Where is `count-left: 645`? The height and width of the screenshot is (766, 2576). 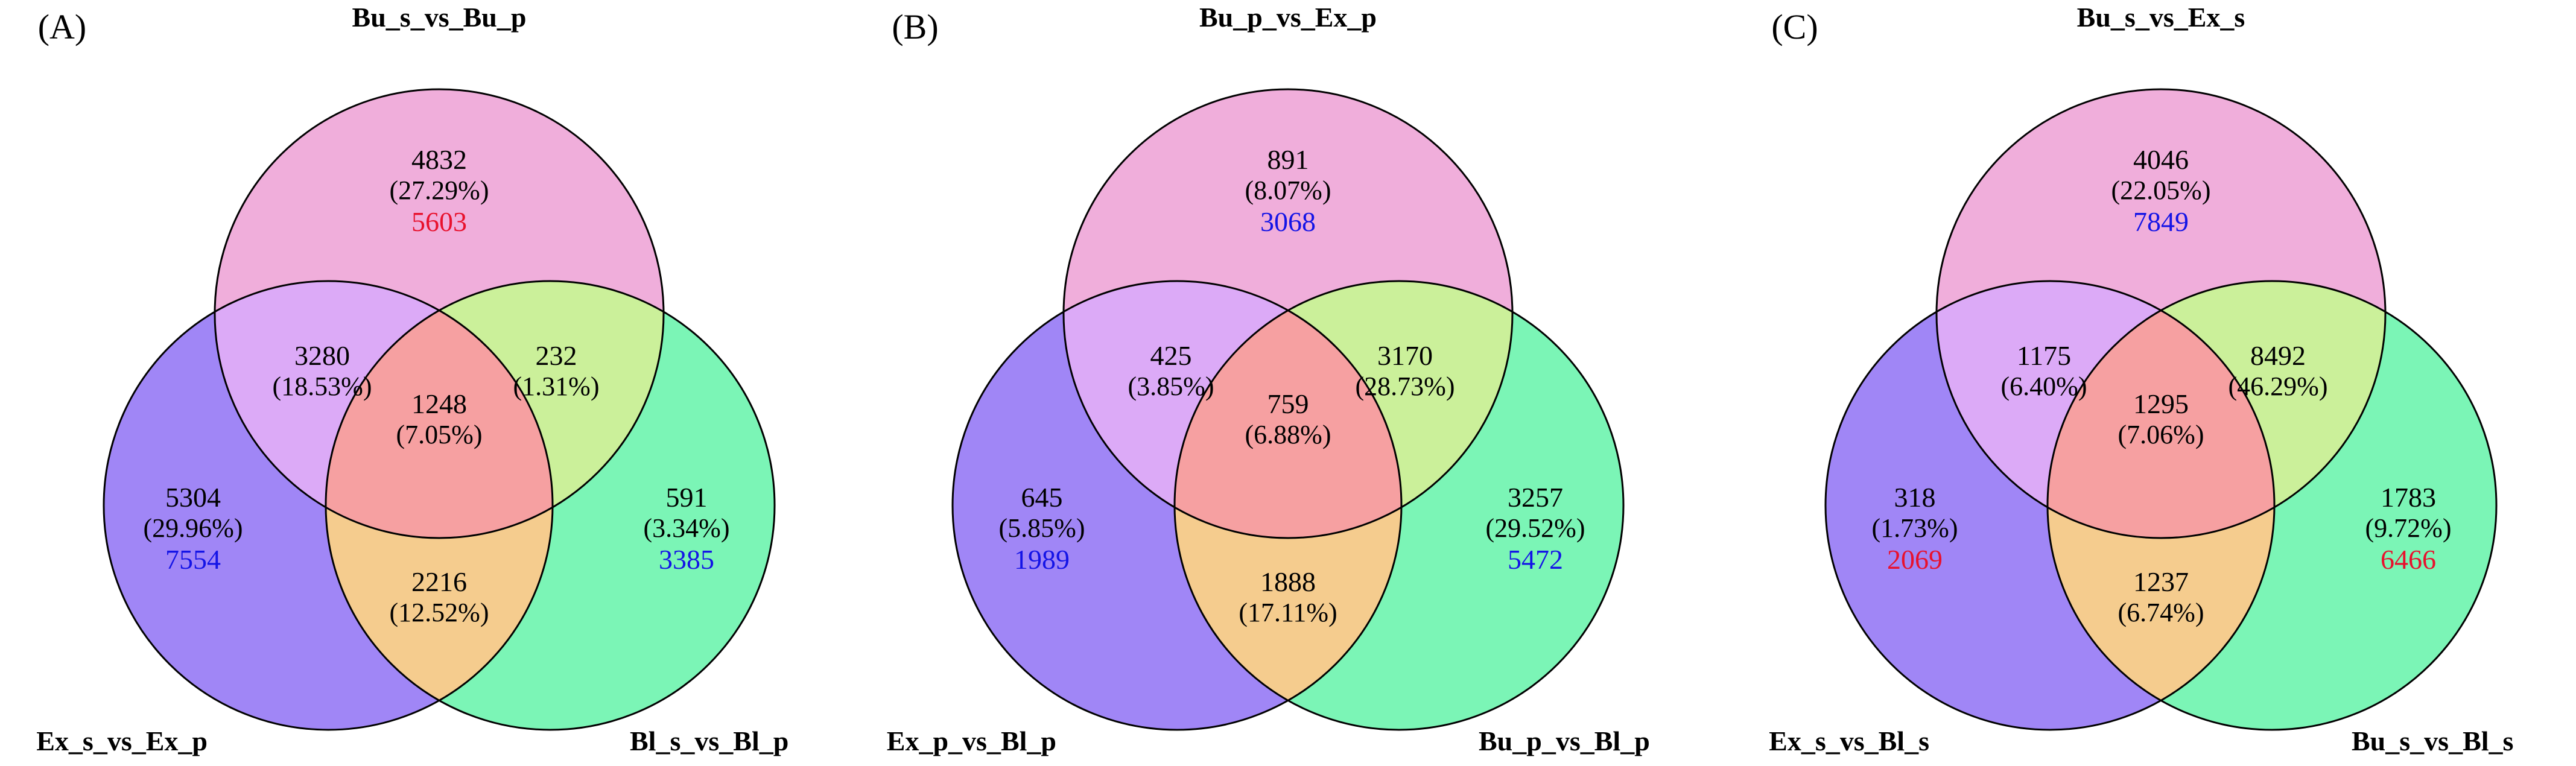
count-left: 645 is located at coordinates (1042, 497).